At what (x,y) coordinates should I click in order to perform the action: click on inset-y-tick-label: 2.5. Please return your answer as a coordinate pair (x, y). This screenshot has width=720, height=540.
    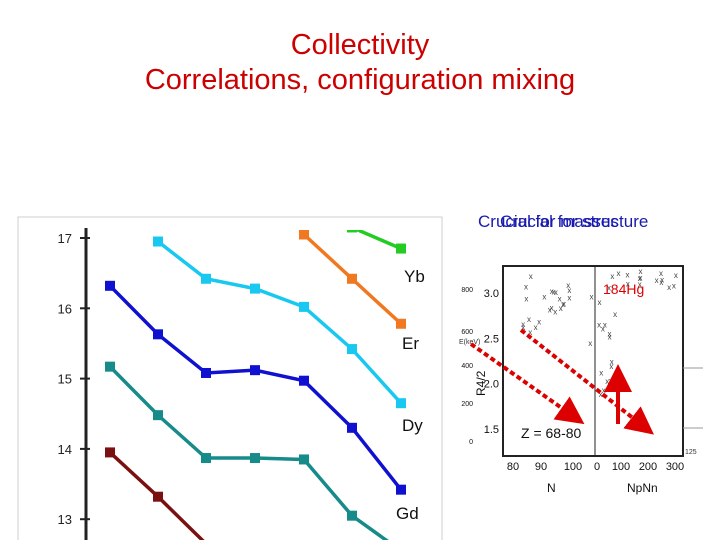
    Looking at the image, I should click on (491, 339).